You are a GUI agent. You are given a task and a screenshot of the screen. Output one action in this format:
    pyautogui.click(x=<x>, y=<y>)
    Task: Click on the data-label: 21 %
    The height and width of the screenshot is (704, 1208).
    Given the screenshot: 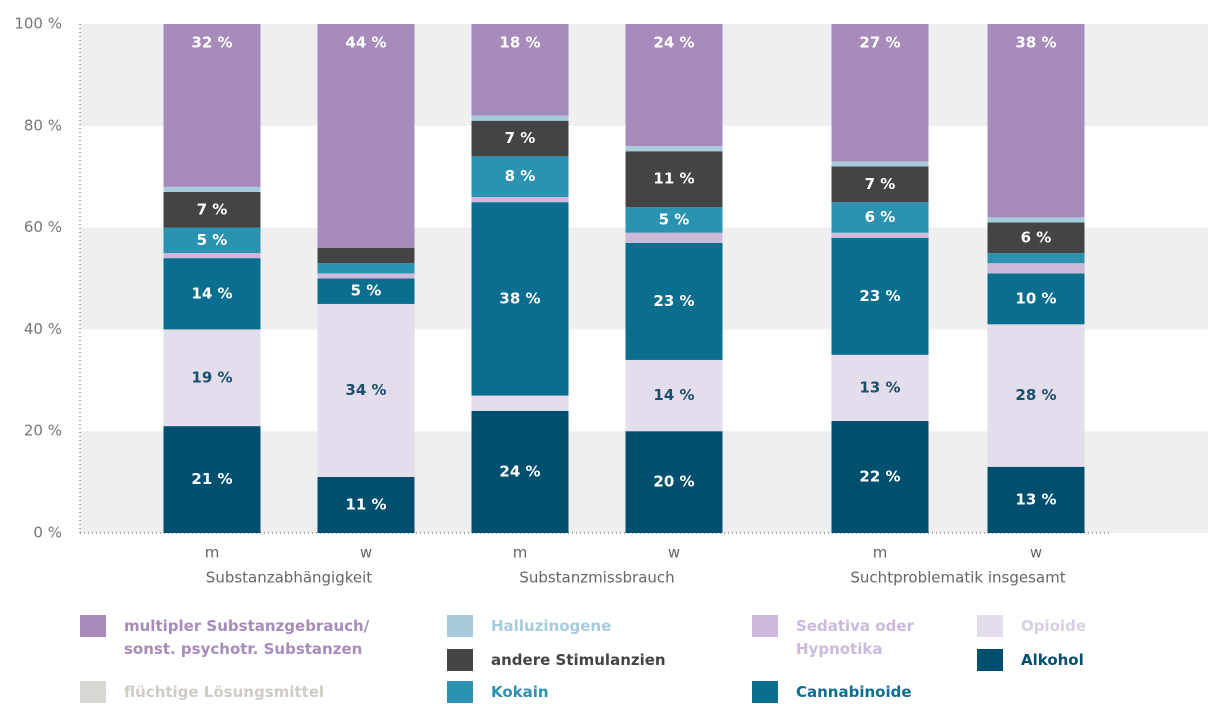 What is the action you would take?
    pyautogui.click(x=211, y=479)
    